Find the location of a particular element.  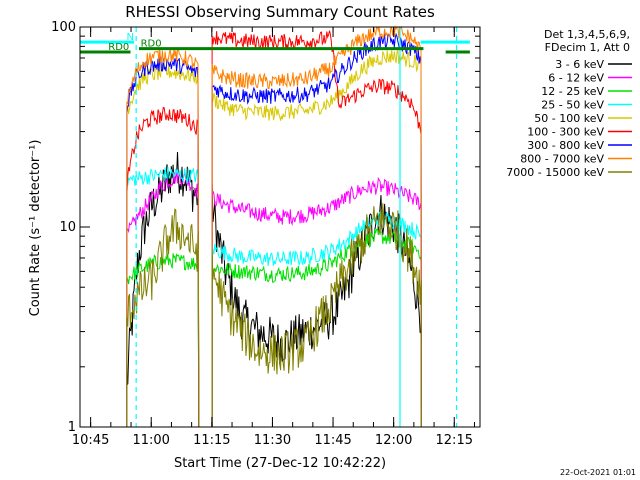

y-axis-label: Count Rate (s⁻¹ detector⁻¹) is located at coordinates (35, 228).